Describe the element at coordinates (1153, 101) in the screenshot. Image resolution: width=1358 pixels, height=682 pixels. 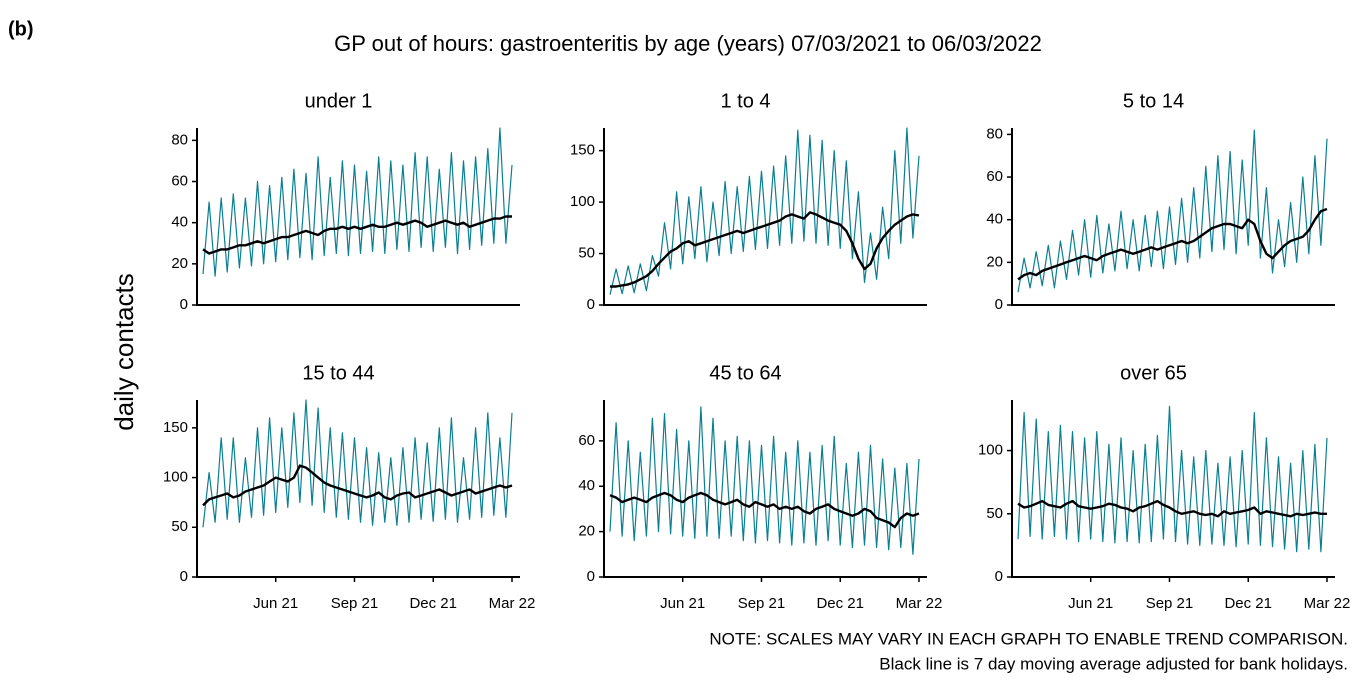
I see `panel-title: 5 to 14` at that location.